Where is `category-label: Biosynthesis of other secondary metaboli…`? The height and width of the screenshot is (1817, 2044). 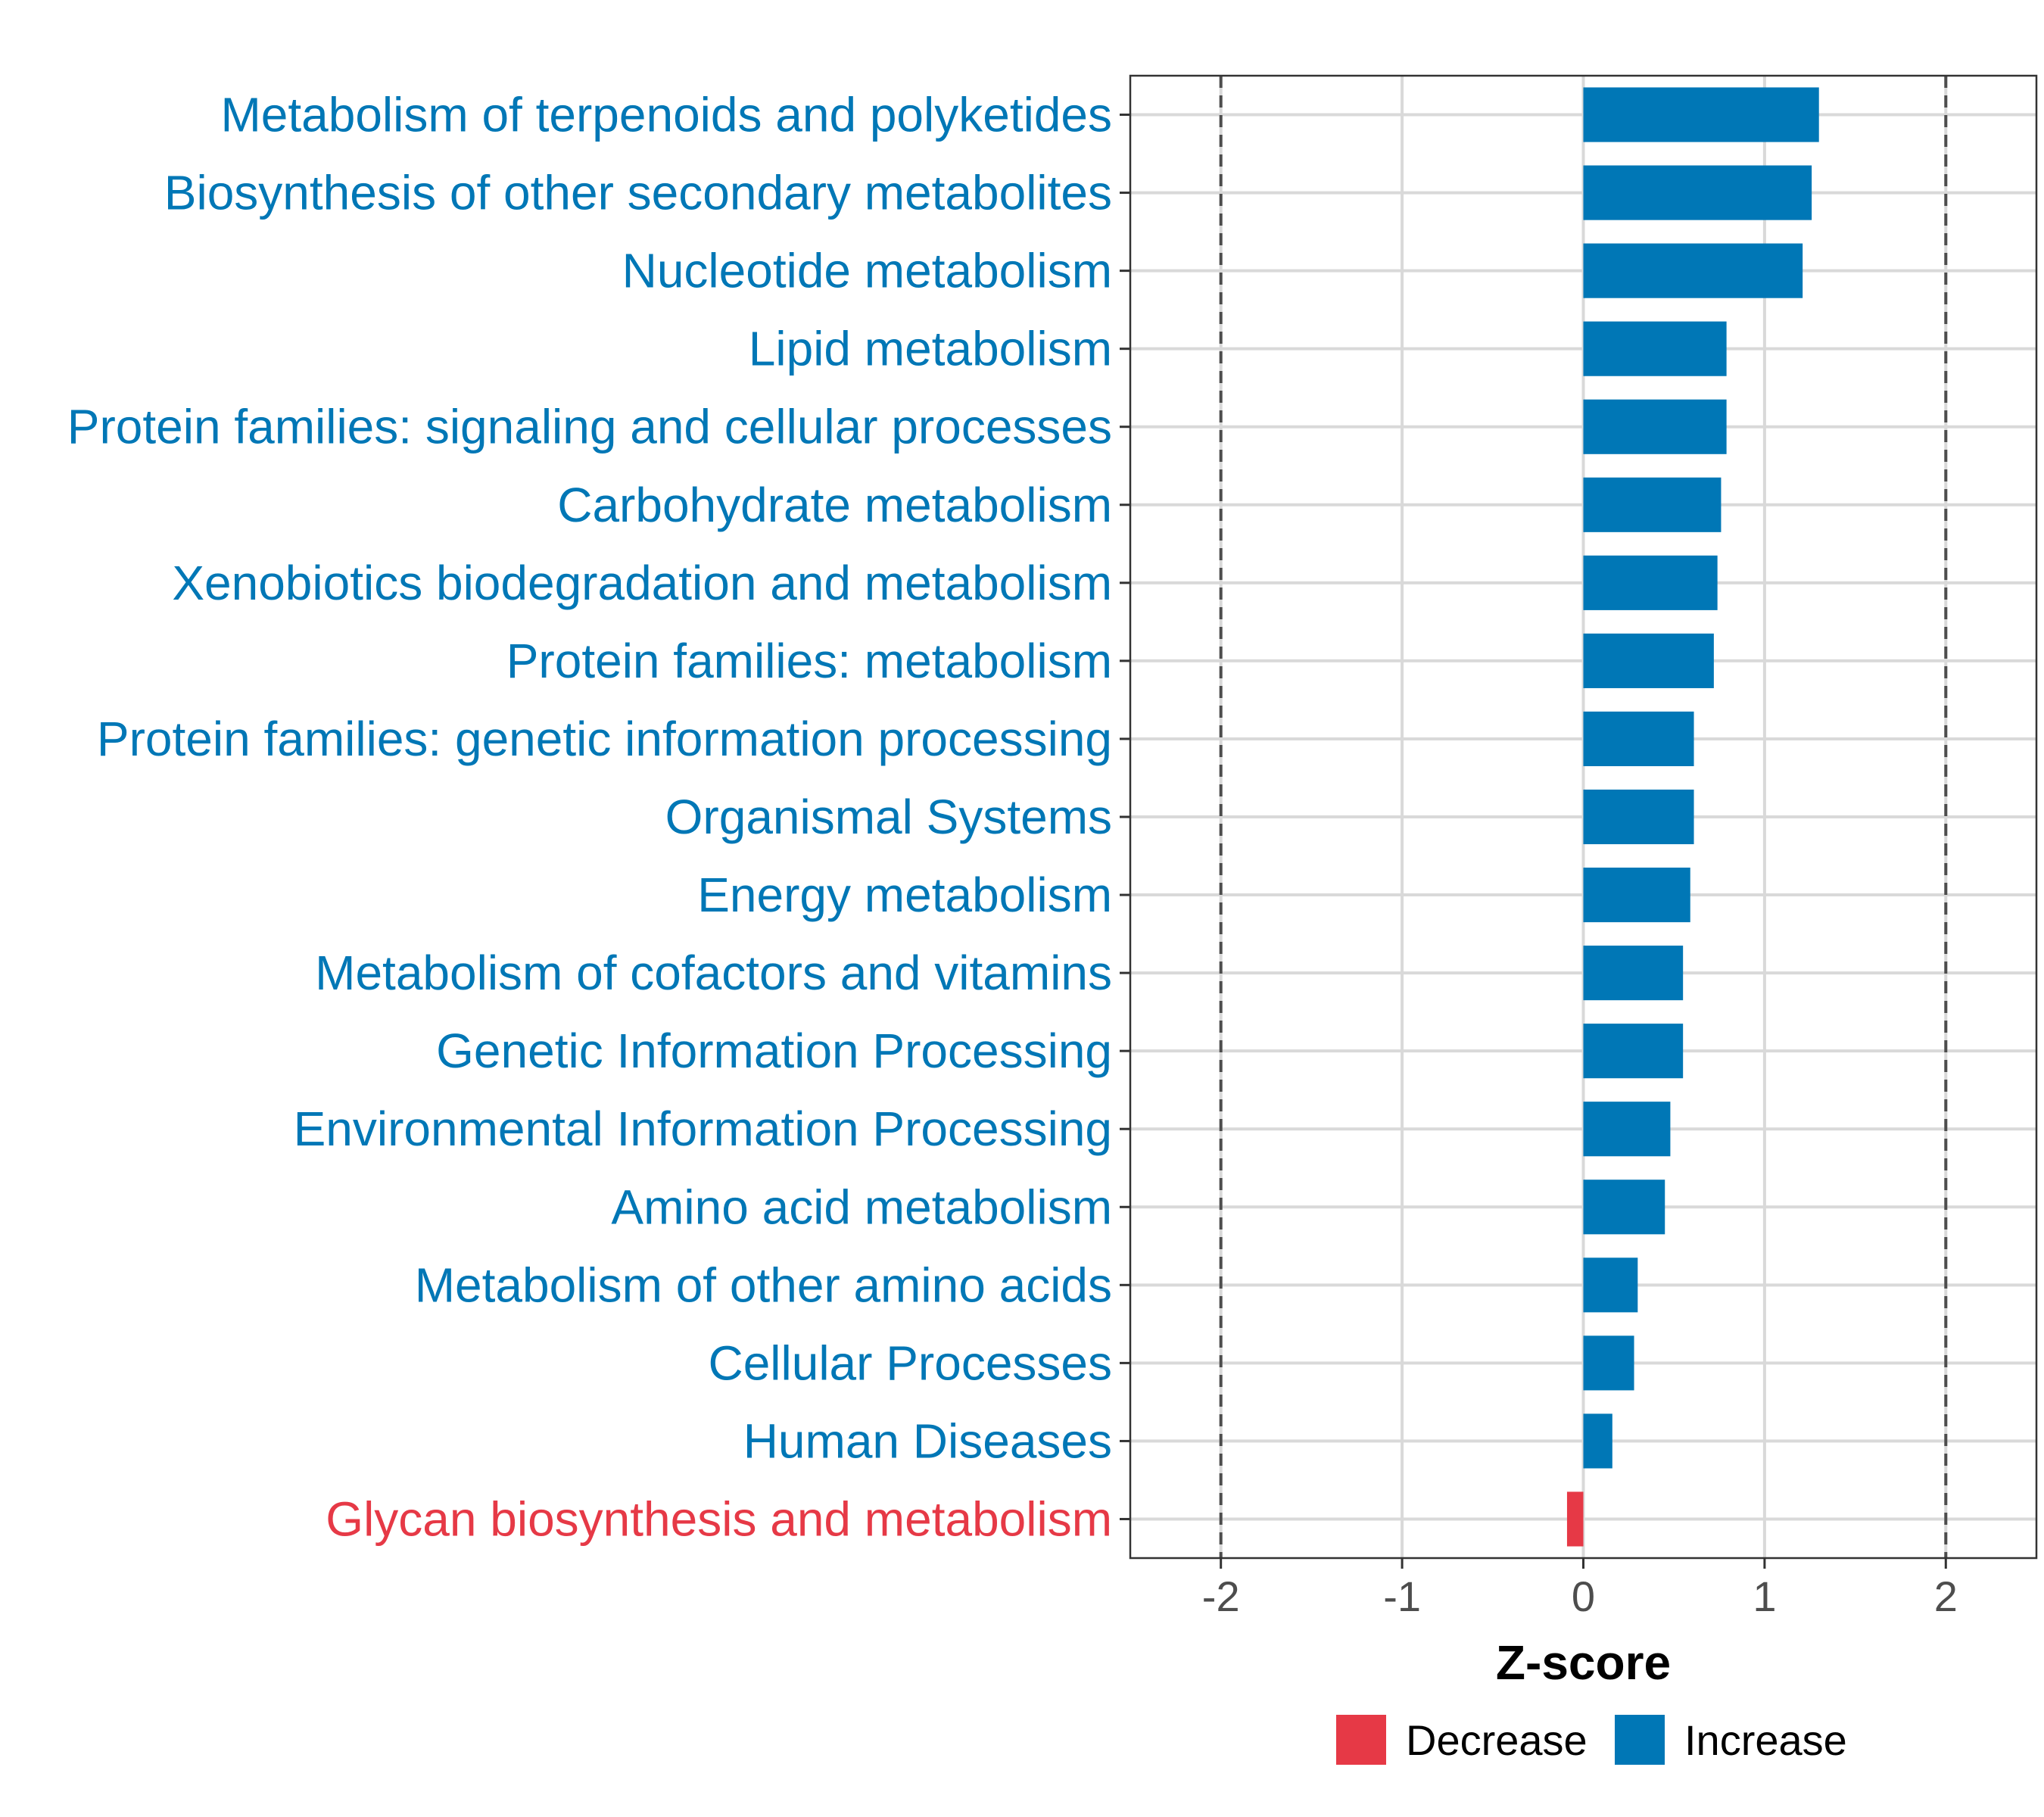
category-label: Biosynthesis of other secondary metaboli… is located at coordinates (638, 193).